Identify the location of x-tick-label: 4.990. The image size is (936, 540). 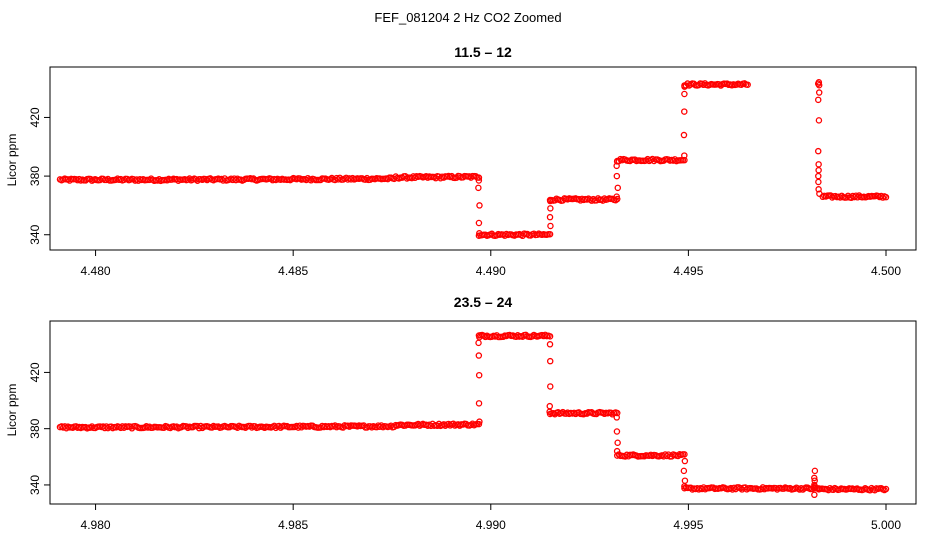
(491, 525).